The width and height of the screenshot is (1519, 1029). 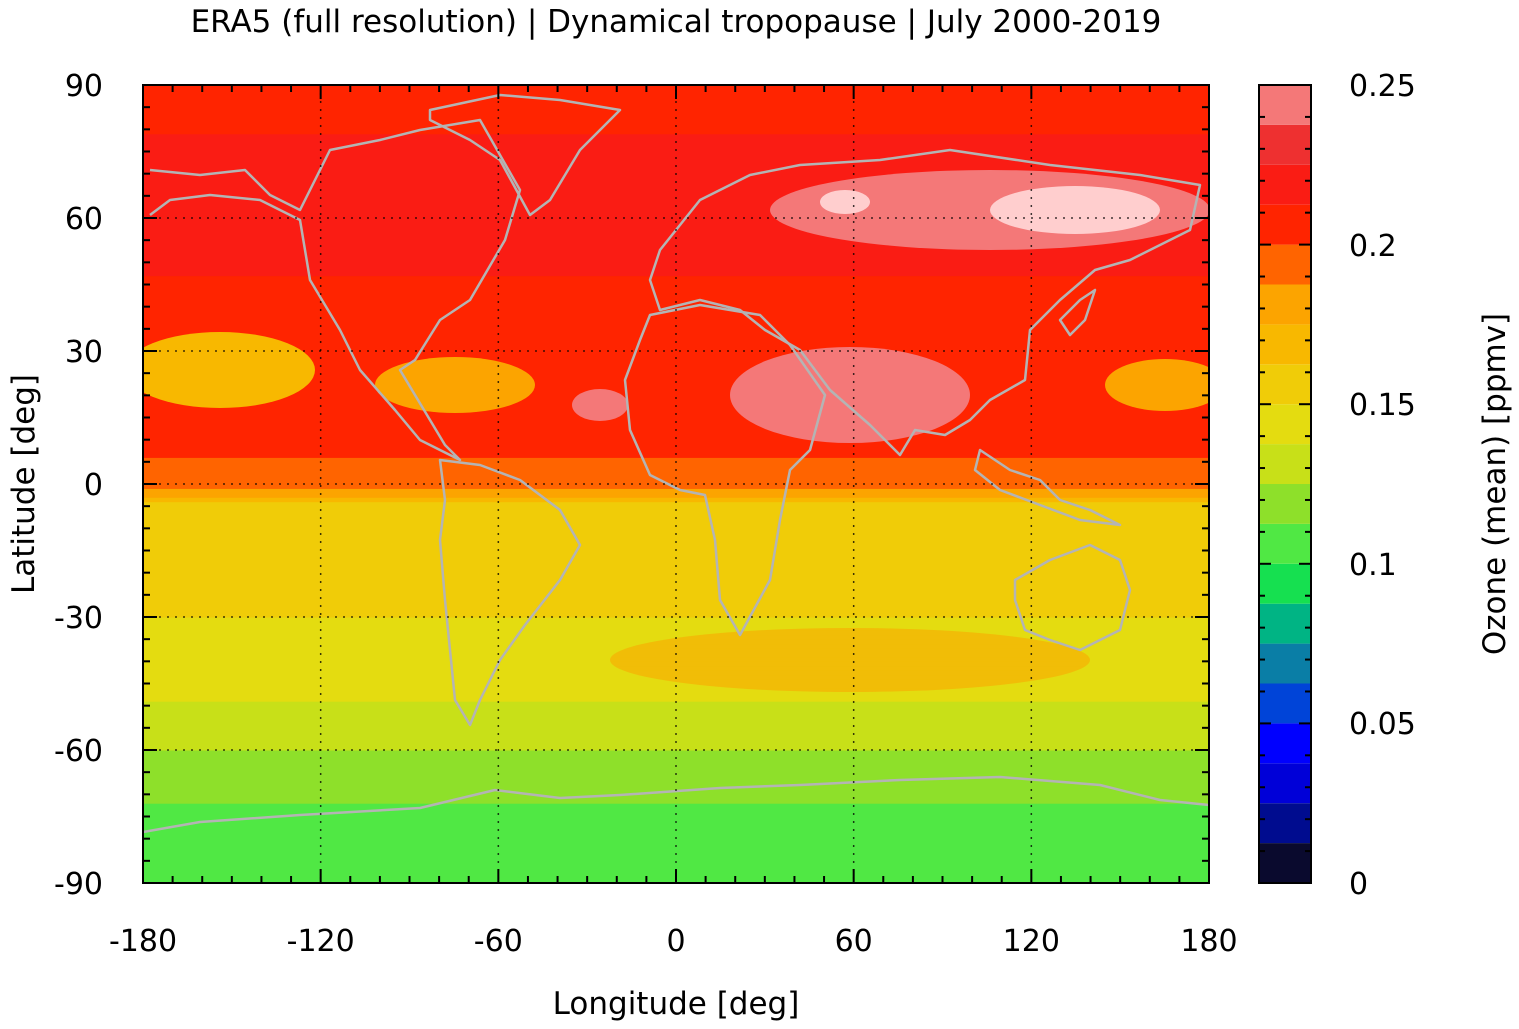 What do you see at coordinates (850, 395) in the screenshot?
I see `anomaly-arabia-india` at bounding box center [850, 395].